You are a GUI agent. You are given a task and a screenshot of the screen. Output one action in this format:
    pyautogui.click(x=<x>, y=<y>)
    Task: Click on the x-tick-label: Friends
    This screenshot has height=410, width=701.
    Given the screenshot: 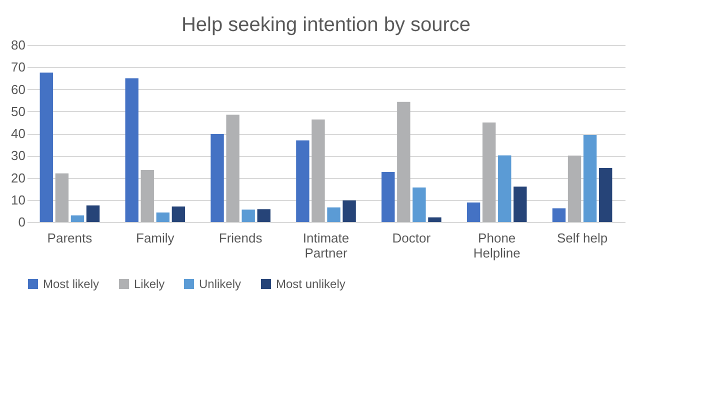 What is the action you would take?
    pyautogui.click(x=240, y=238)
    